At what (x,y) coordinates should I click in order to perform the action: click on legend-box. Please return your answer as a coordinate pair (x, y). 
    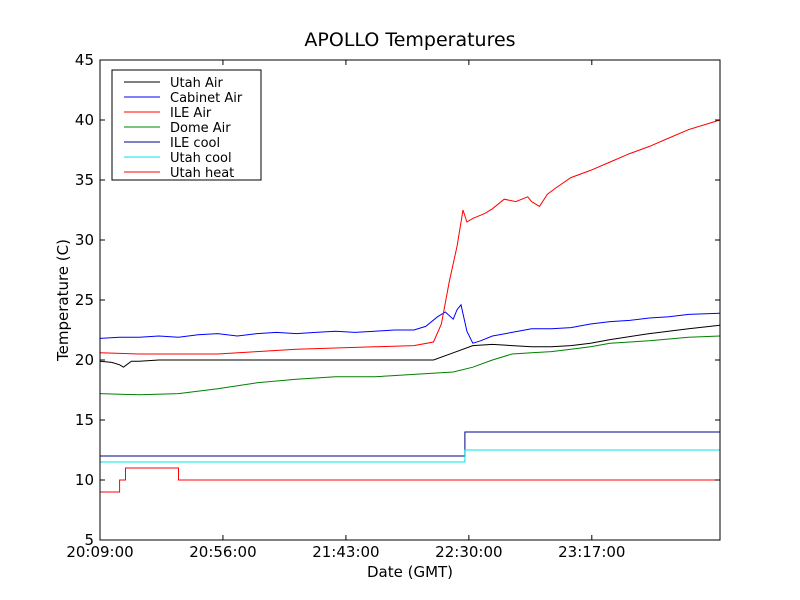
    Looking at the image, I should click on (186, 125).